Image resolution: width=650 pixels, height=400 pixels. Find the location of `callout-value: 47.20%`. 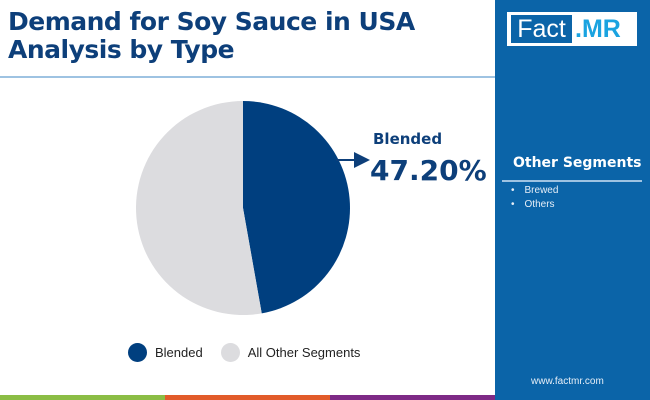

callout-value: 47.20% is located at coordinates (428, 170).